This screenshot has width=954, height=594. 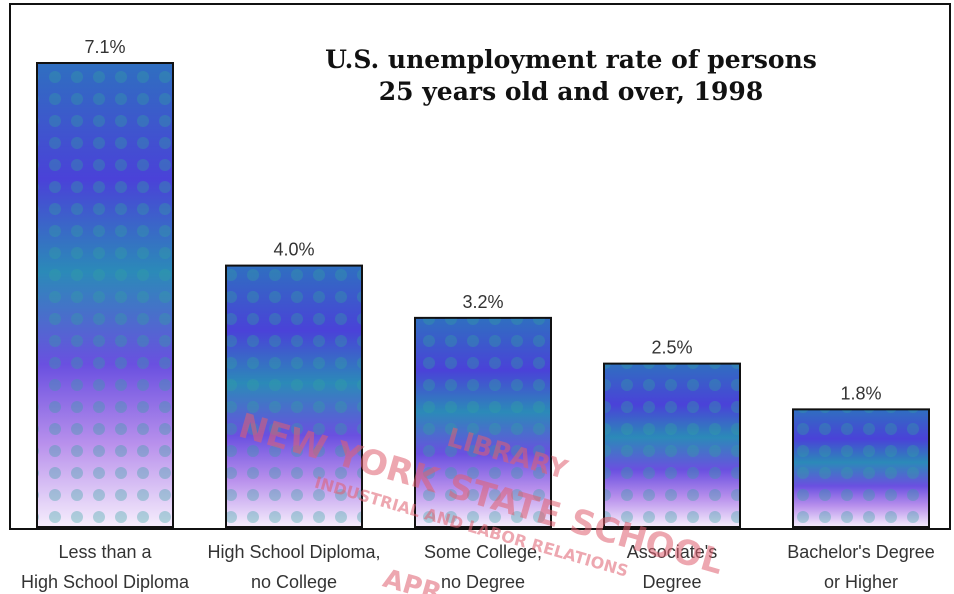 What do you see at coordinates (860, 393) in the screenshot?
I see `value-label-5: 1.8%` at bounding box center [860, 393].